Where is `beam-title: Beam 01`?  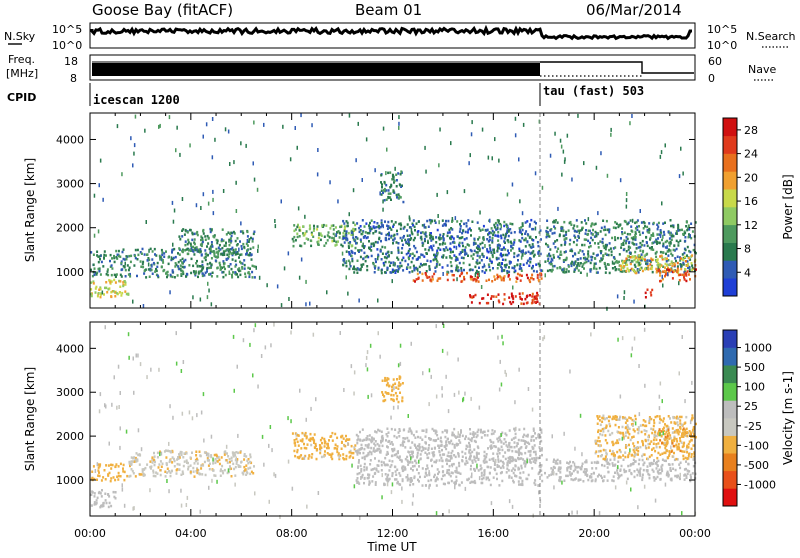 beam-title: Beam 01 is located at coordinates (388, 10).